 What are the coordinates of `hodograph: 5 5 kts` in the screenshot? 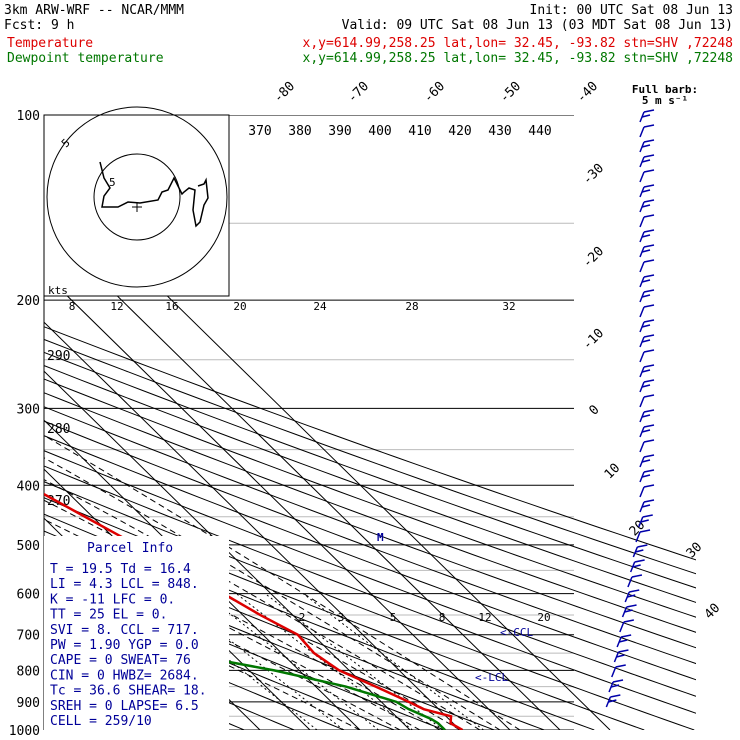 It's located at (136, 201).